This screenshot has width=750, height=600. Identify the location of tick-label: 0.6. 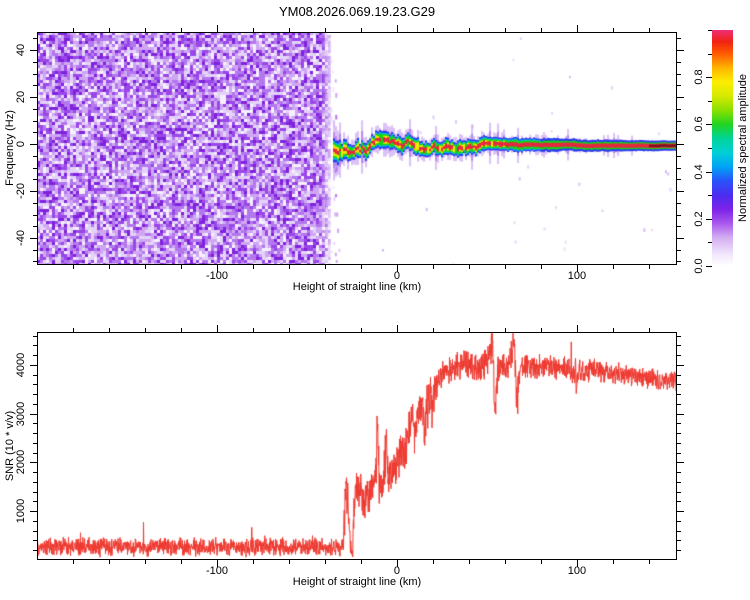
(699, 124).